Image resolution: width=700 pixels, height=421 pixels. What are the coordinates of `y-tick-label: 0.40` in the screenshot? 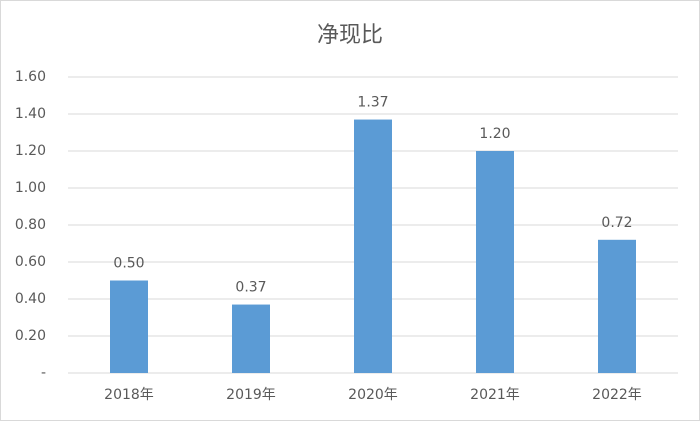 It's located at (30, 299).